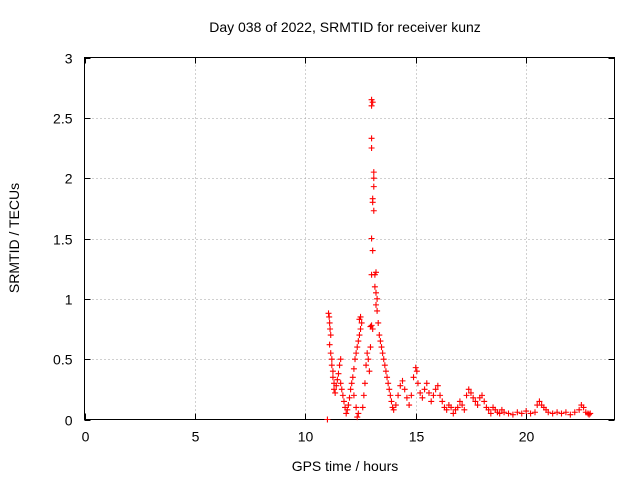 The image size is (640, 480). Describe the element at coordinates (345, 466) in the screenshot. I see `x-axis-label: GPS time / hours` at that location.